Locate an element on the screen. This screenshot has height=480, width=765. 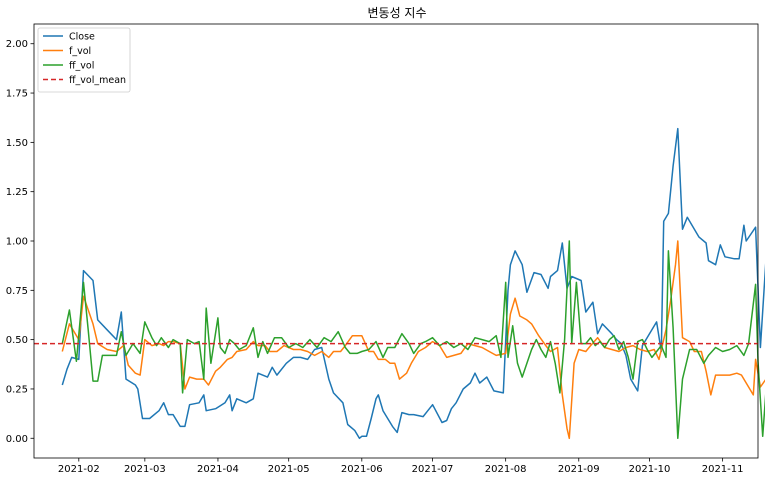
y-tick-label: 0.75 is located at coordinates (17, 291).